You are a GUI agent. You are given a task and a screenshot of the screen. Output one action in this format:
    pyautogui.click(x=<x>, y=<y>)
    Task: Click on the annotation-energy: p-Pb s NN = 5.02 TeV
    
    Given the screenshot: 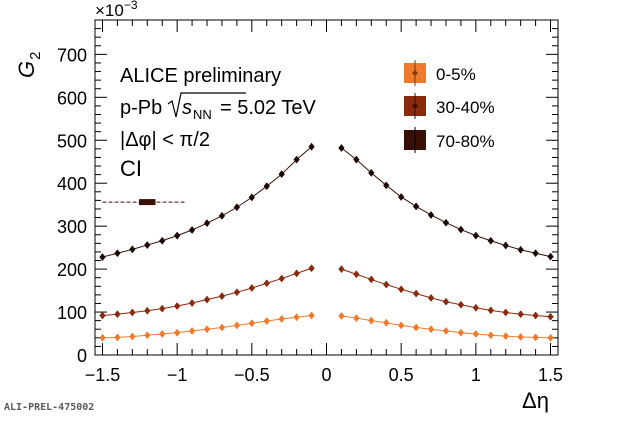 What is the action you would take?
    pyautogui.click(x=218, y=107)
    